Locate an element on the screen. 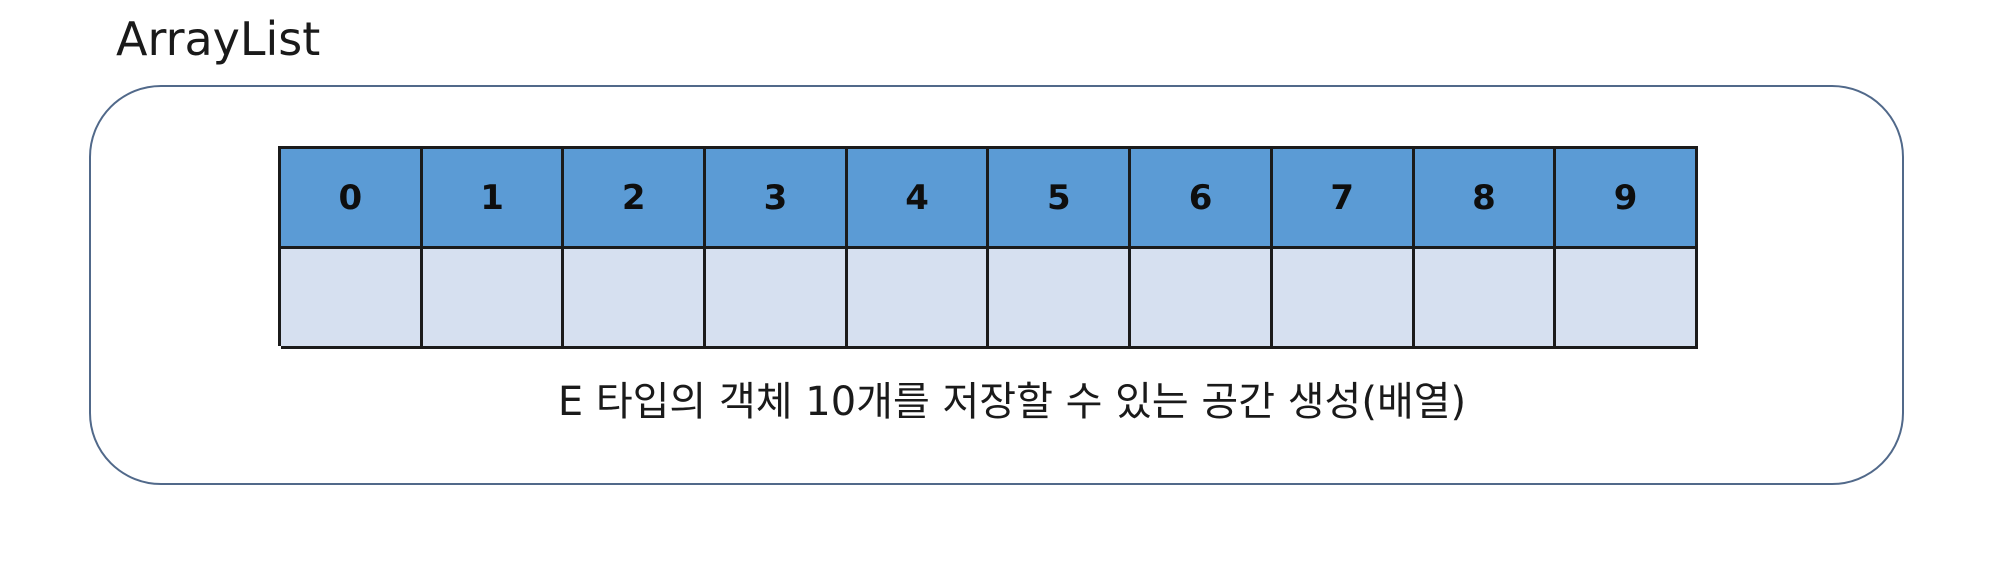 The width and height of the screenshot is (2000, 578). array-index-cell: 7 is located at coordinates (1343, 199).